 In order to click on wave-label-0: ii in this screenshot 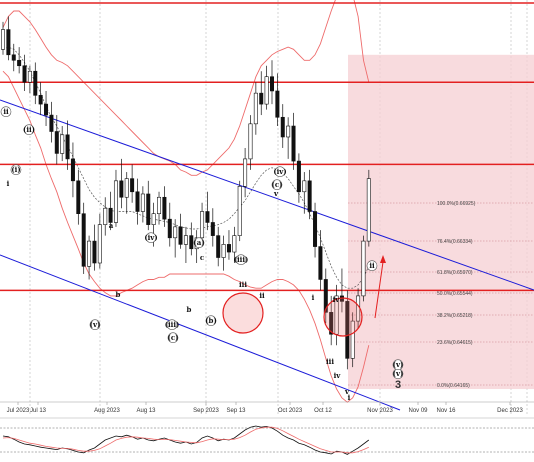, I will do `click(6, 111)`.